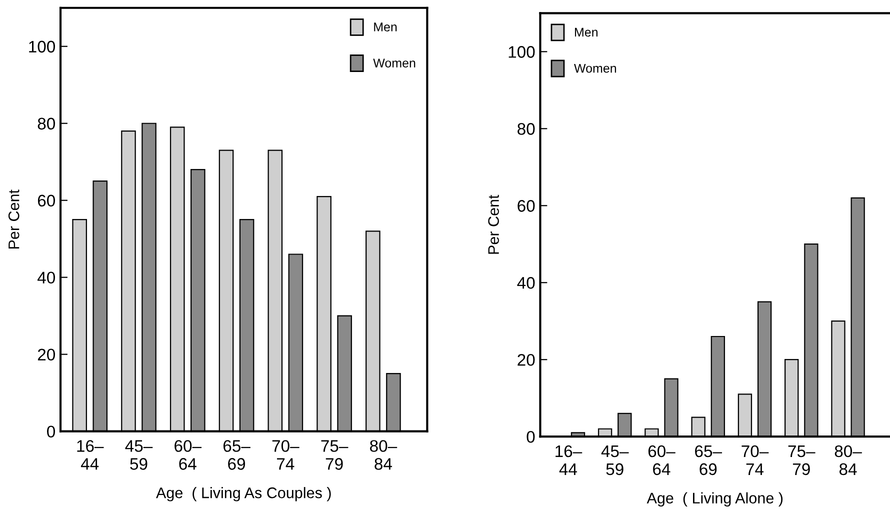  What do you see at coordinates (243, 494) in the screenshot?
I see `x-axis-title: Age ( Living As Couples )` at bounding box center [243, 494].